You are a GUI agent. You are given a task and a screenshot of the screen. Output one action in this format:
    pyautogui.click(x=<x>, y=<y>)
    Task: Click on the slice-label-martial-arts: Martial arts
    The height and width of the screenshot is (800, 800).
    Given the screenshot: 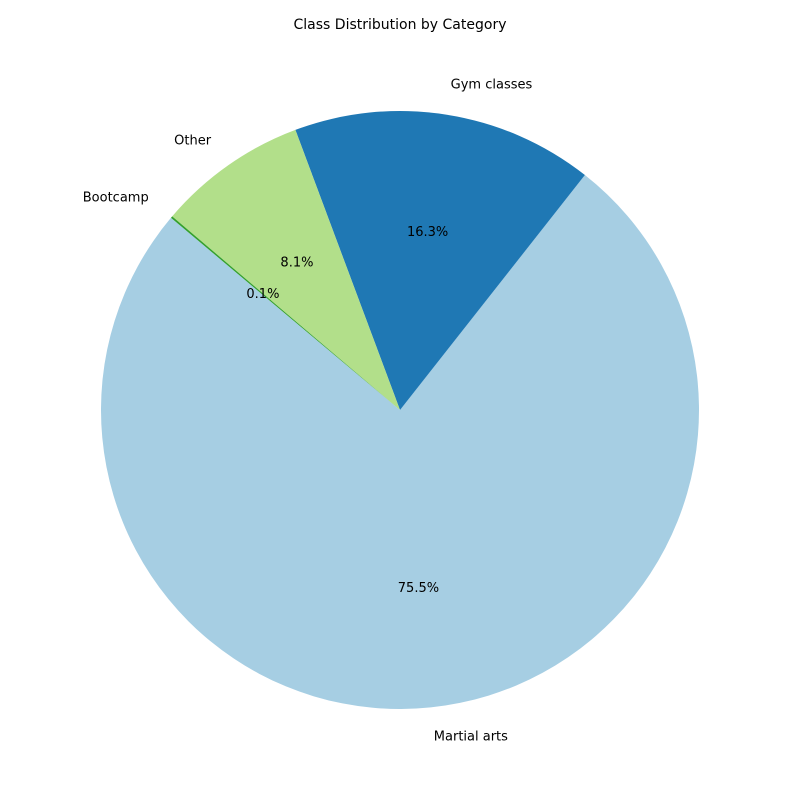 What is the action you would take?
    pyautogui.click(x=471, y=737)
    